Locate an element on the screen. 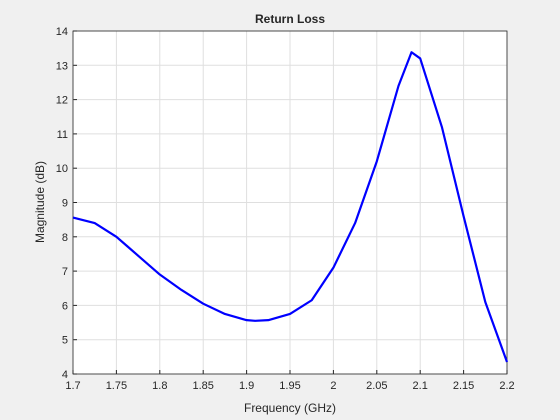  x-tick-label: 2.2 is located at coordinates (506, 386).